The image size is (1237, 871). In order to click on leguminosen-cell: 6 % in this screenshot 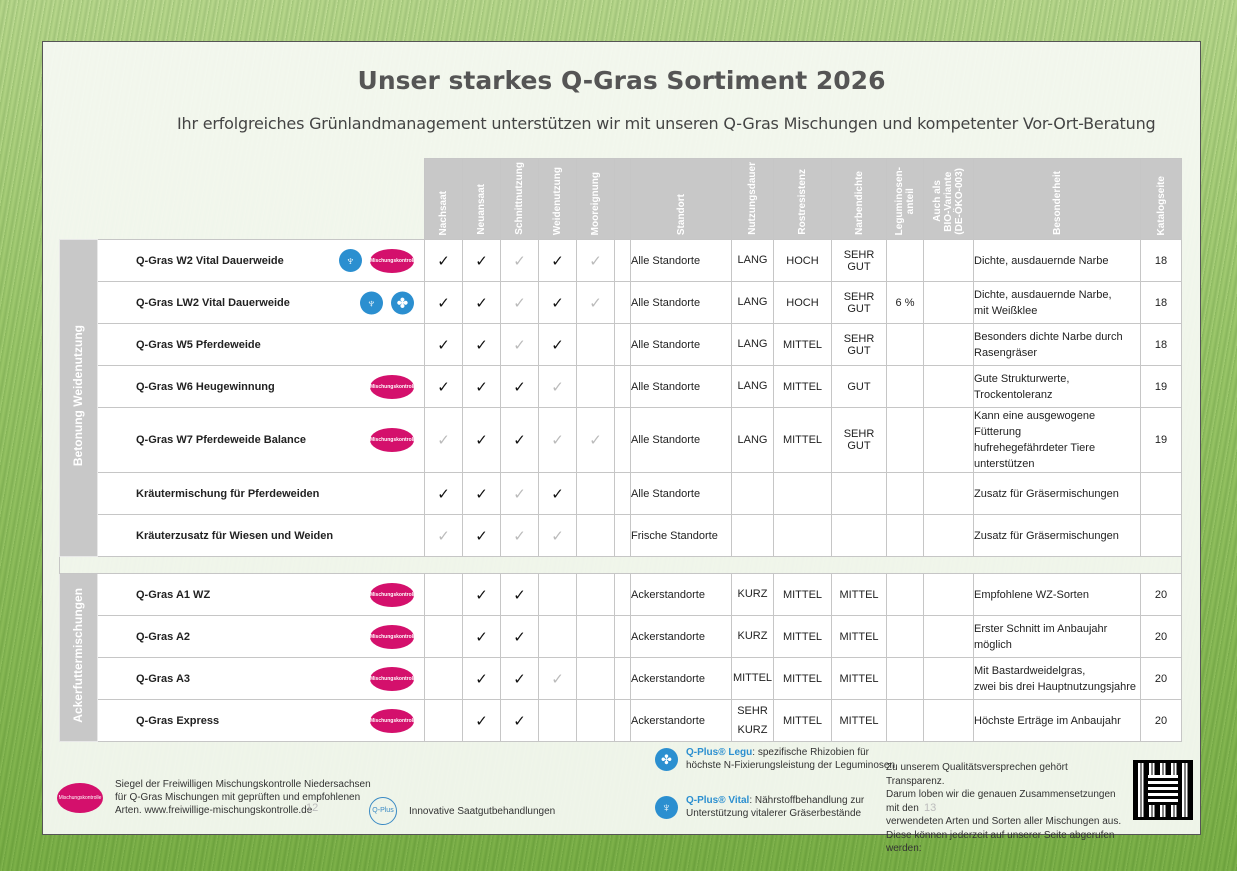, I will do `click(905, 302)`.